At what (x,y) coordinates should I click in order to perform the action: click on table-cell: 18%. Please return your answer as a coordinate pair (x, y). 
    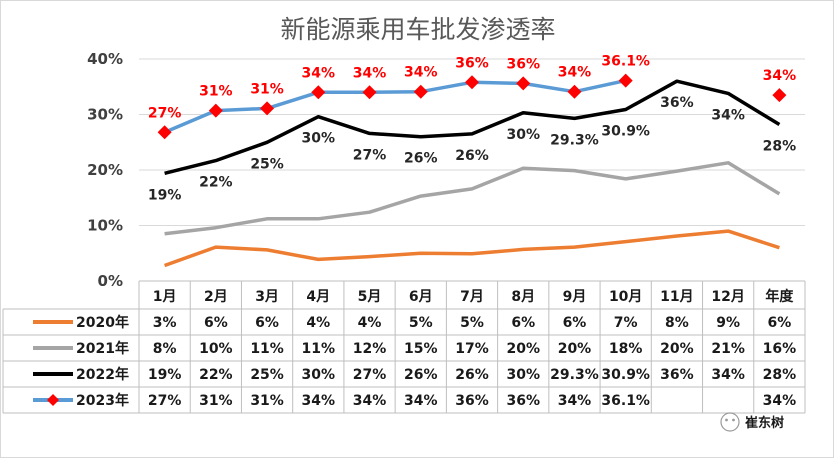
    Looking at the image, I should click on (626, 349).